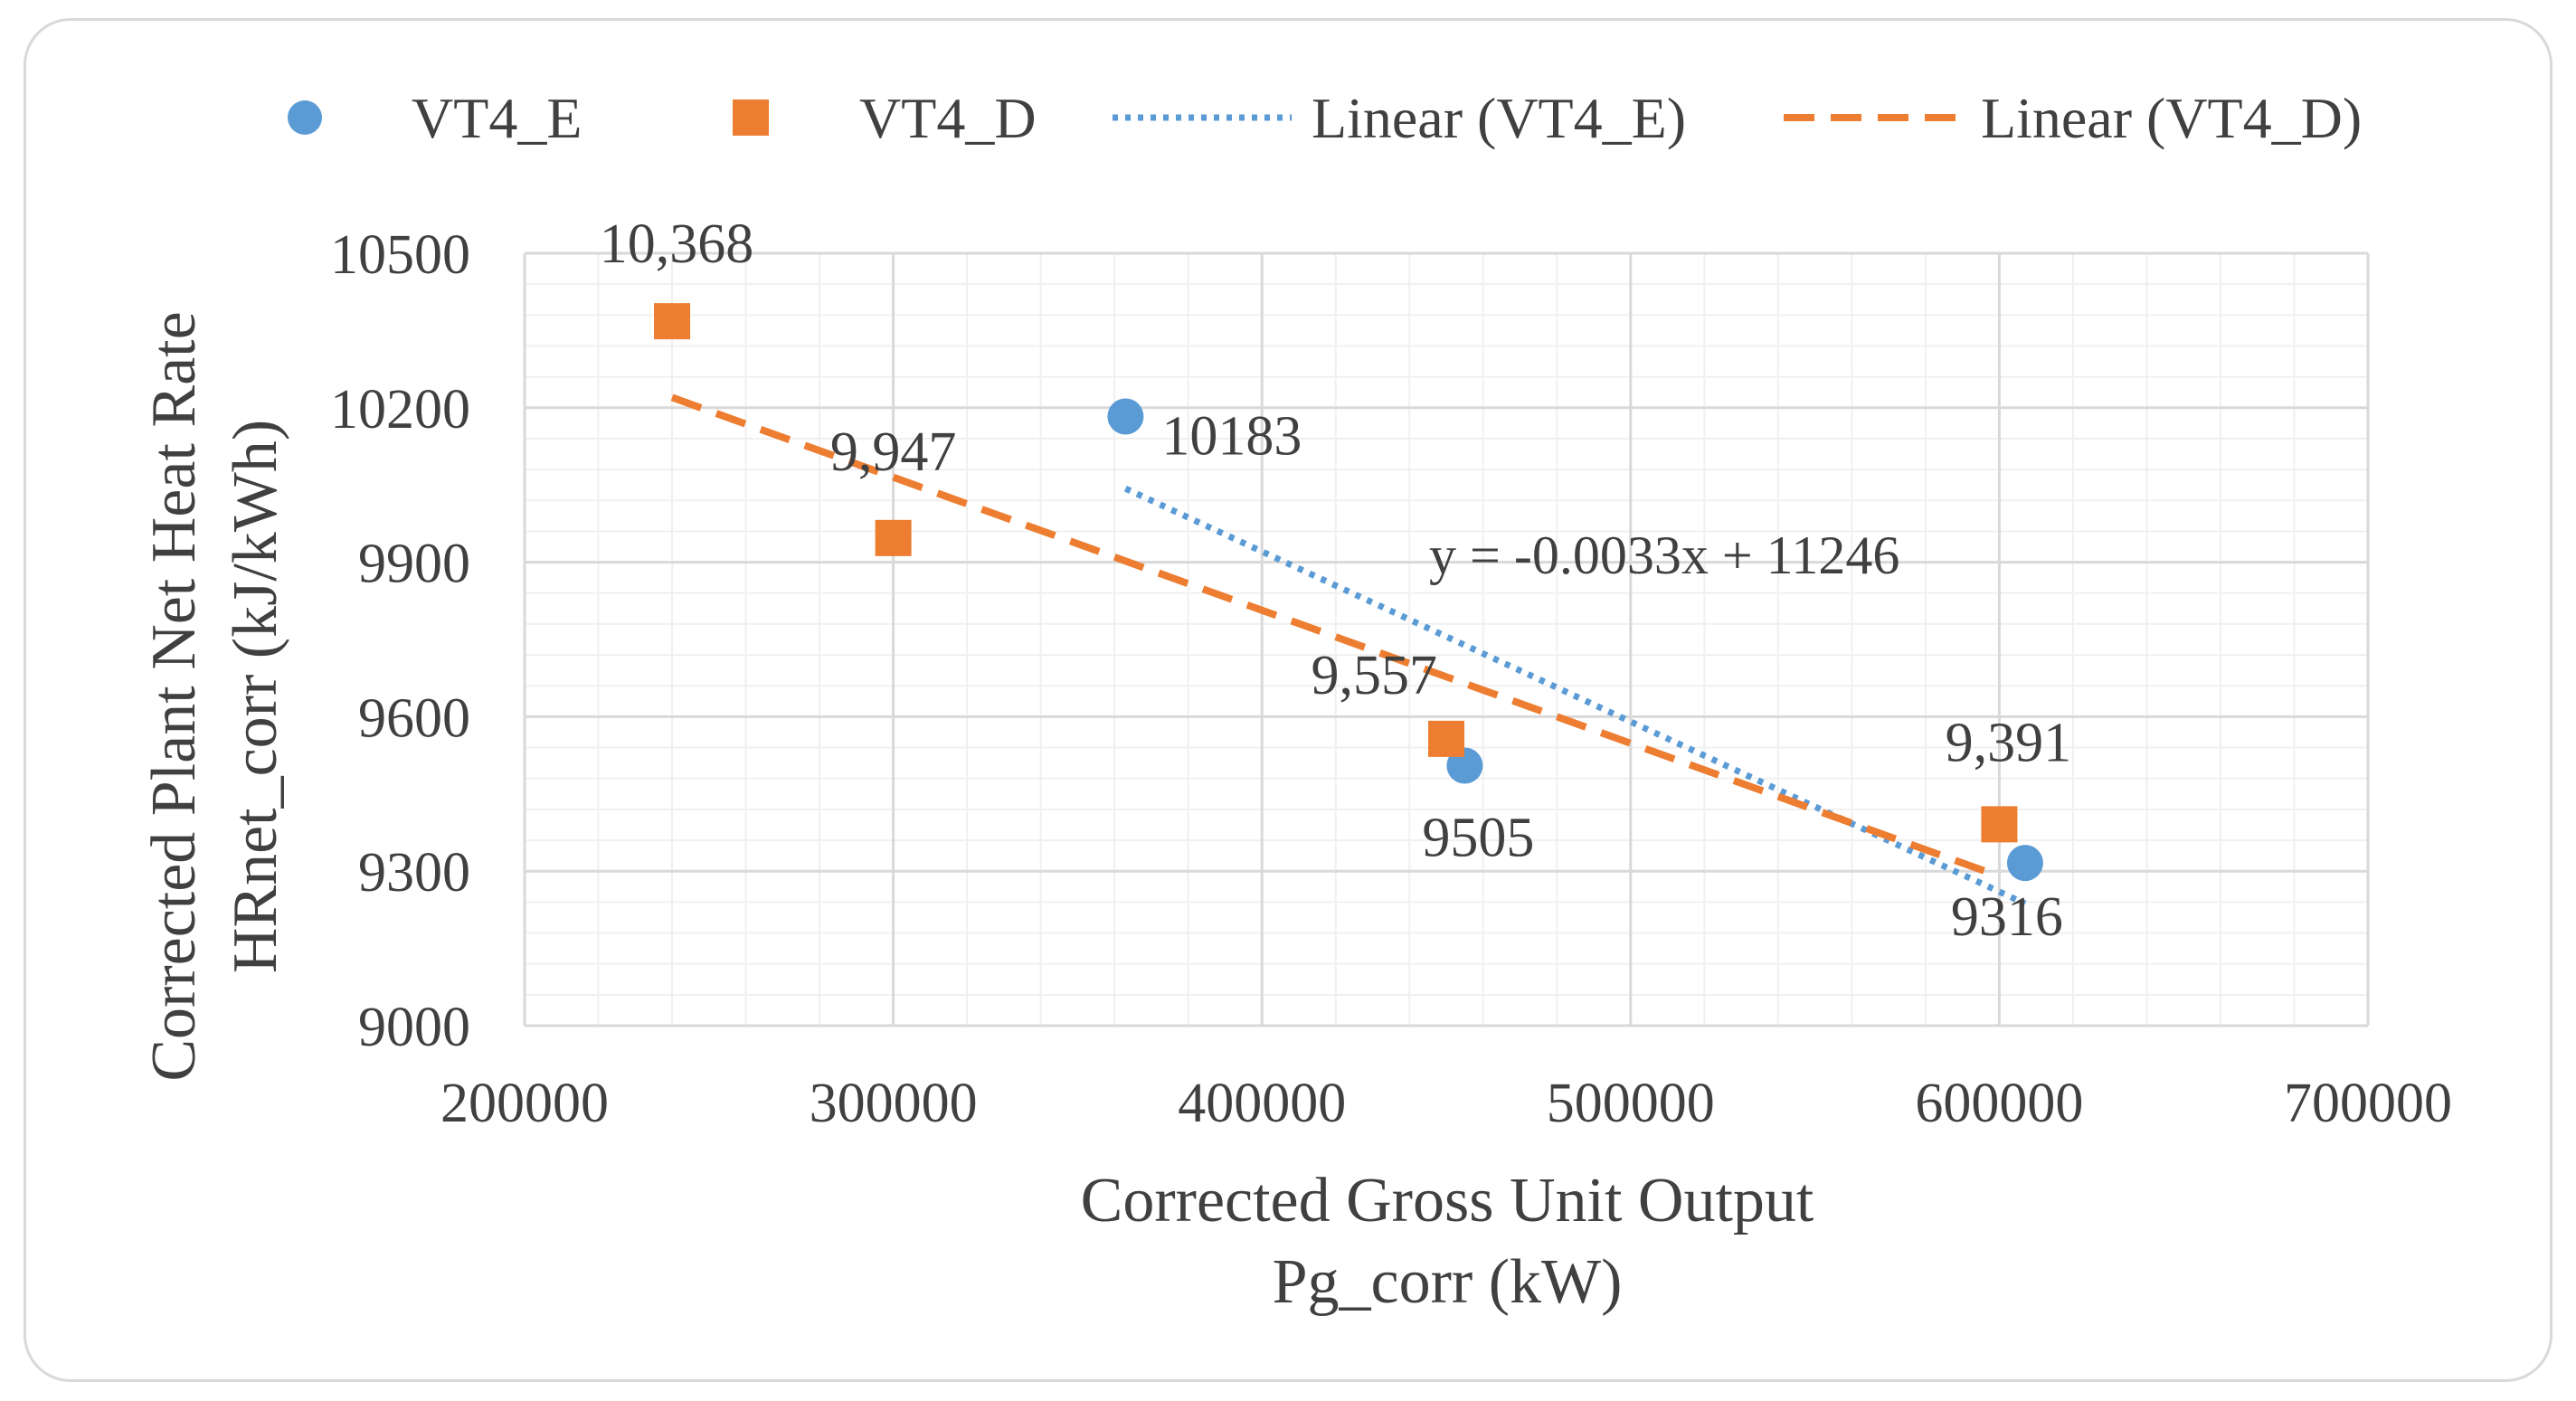 The height and width of the screenshot is (1401, 2576). What do you see at coordinates (2007, 917) in the screenshot?
I see `data-label: 9316` at bounding box center [2007, 917].